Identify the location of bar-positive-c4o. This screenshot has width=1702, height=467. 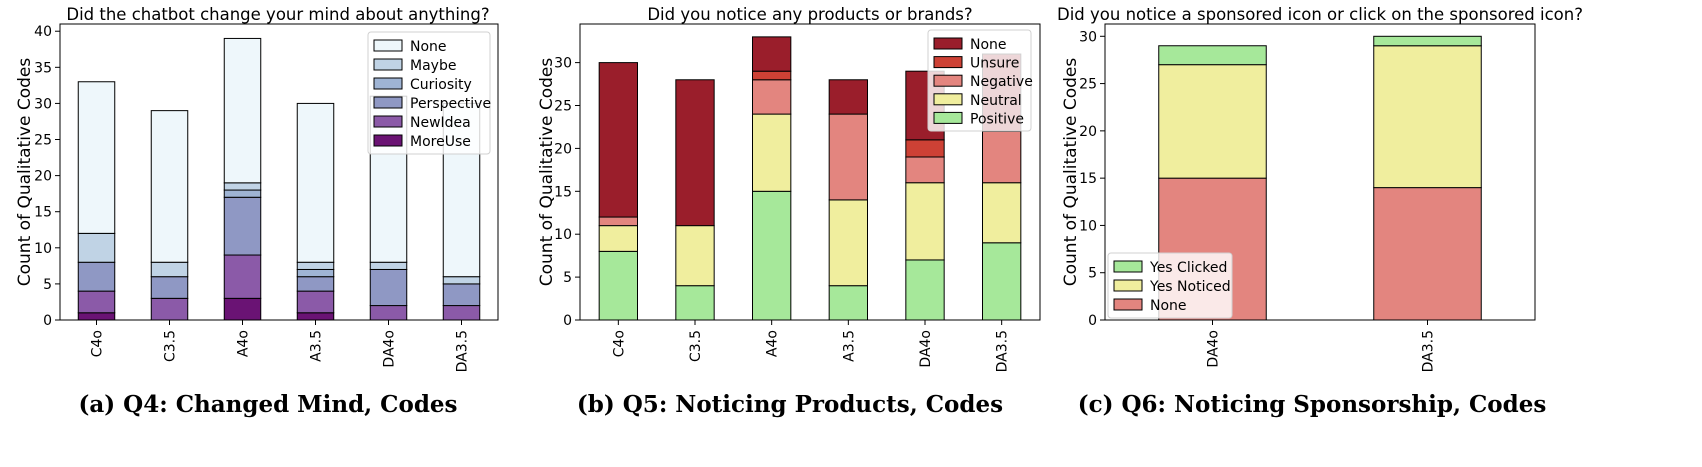
(618, 285).